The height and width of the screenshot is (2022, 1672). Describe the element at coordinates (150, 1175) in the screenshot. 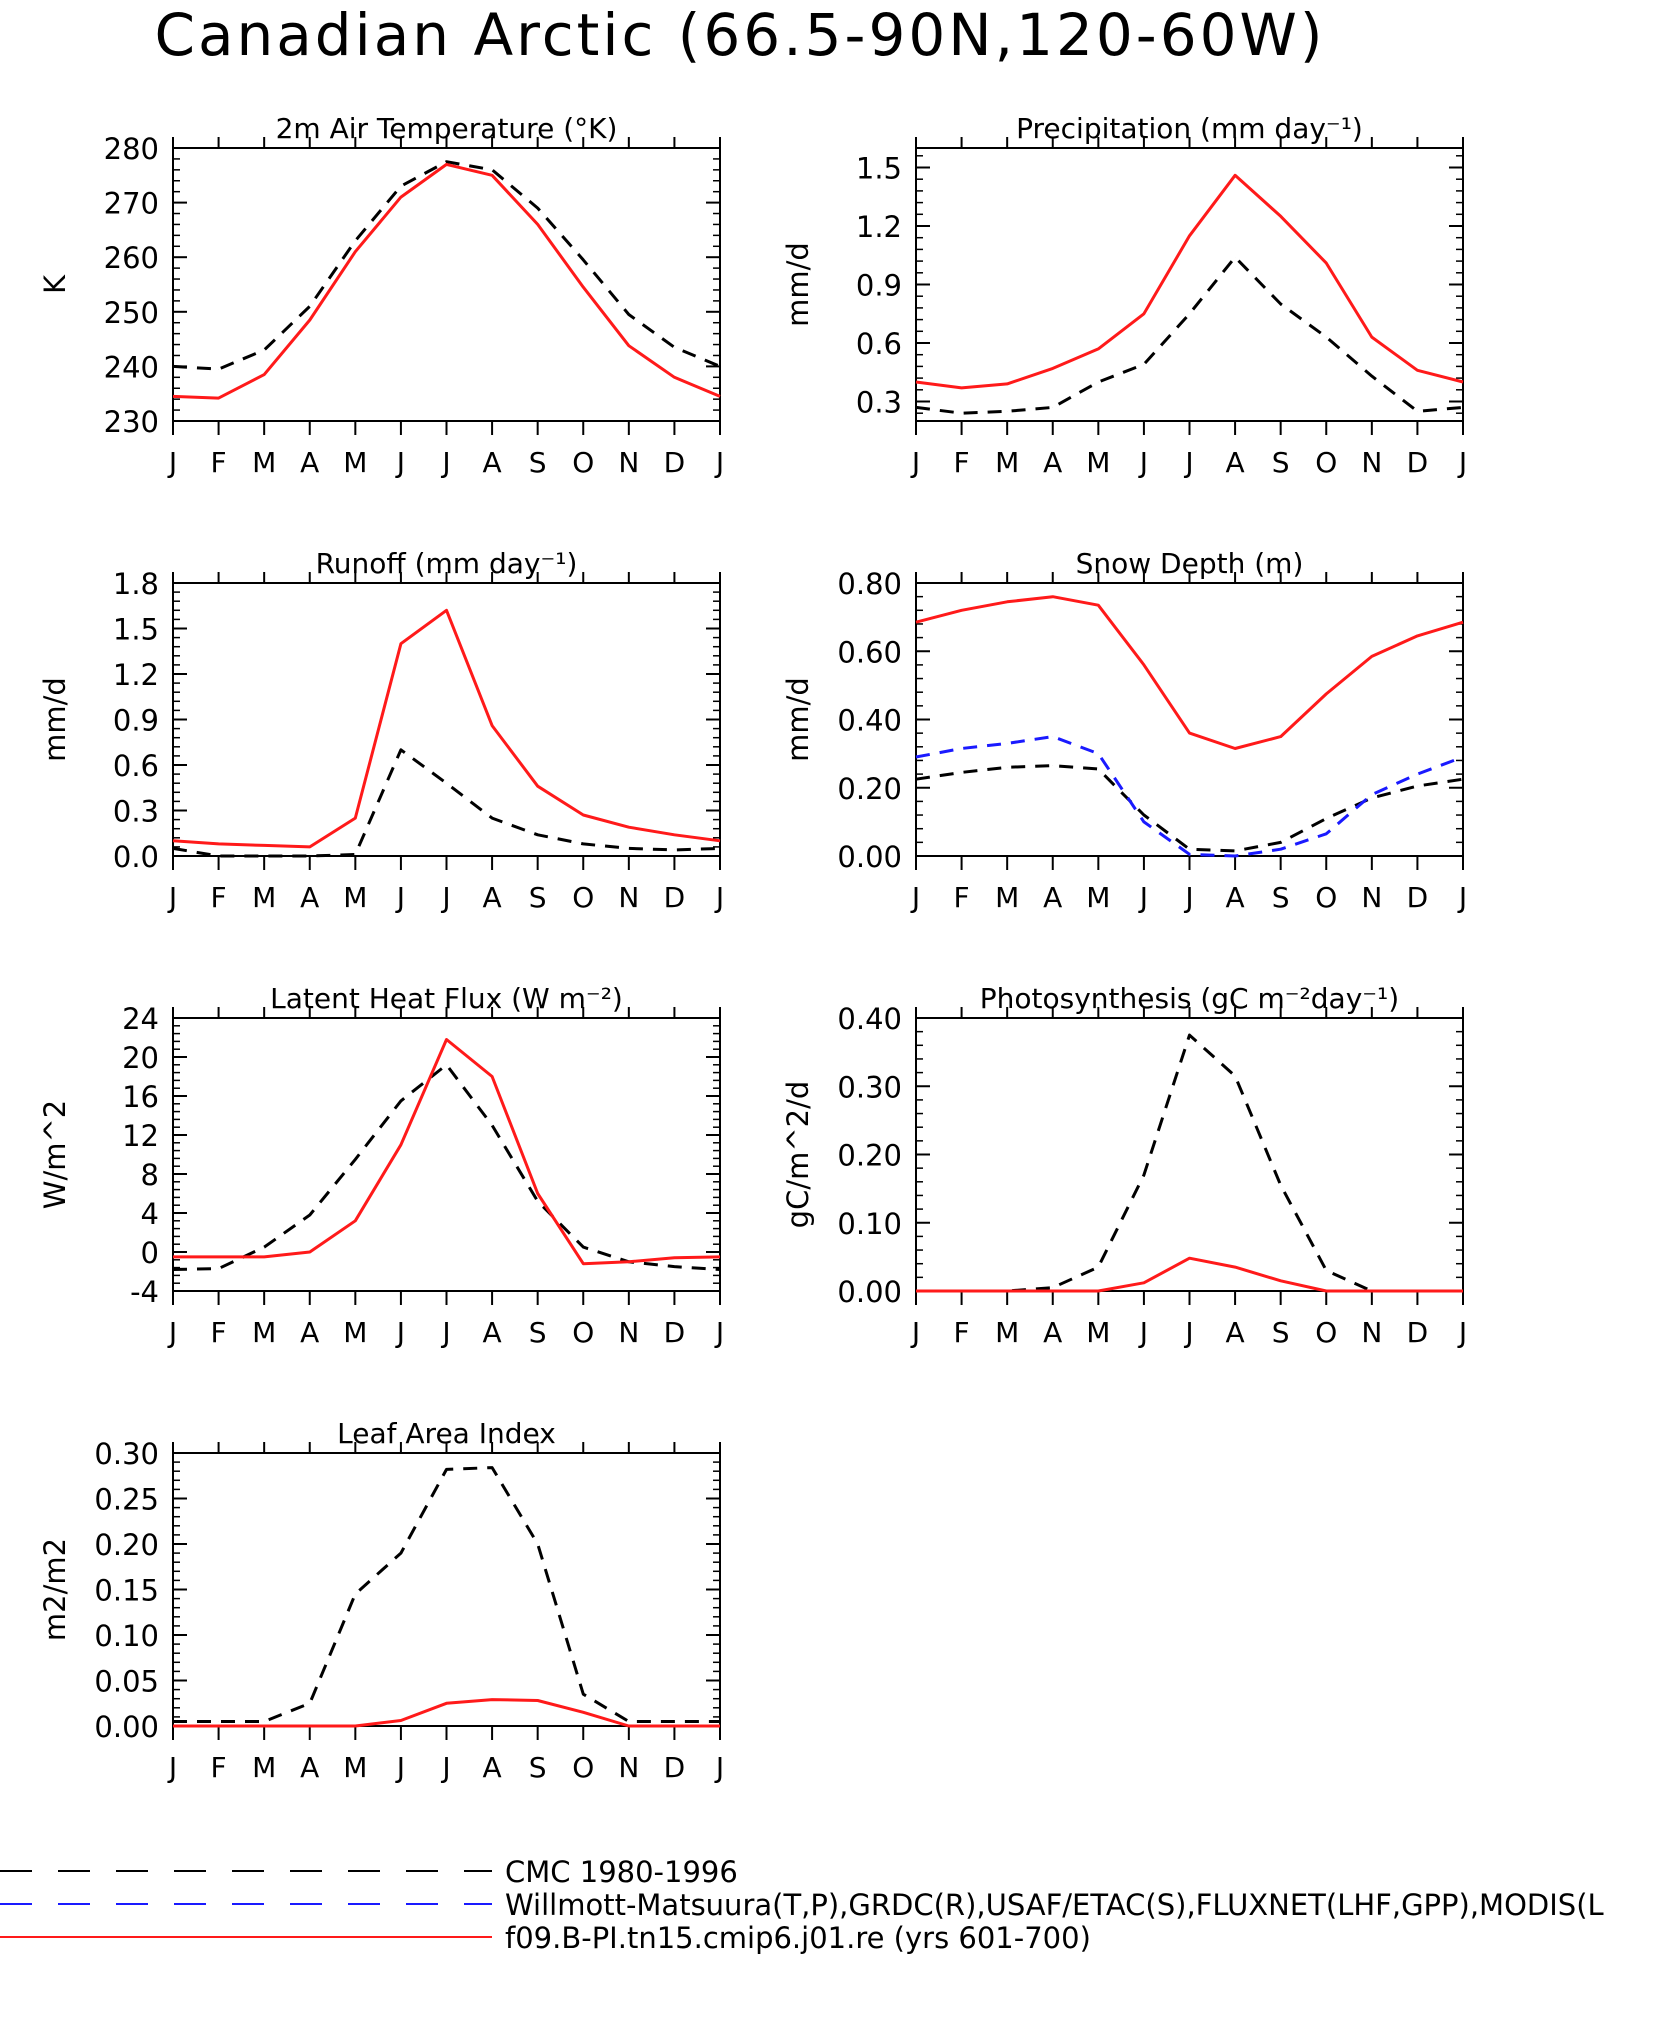

I see `y-tick-label: 8` at that location.